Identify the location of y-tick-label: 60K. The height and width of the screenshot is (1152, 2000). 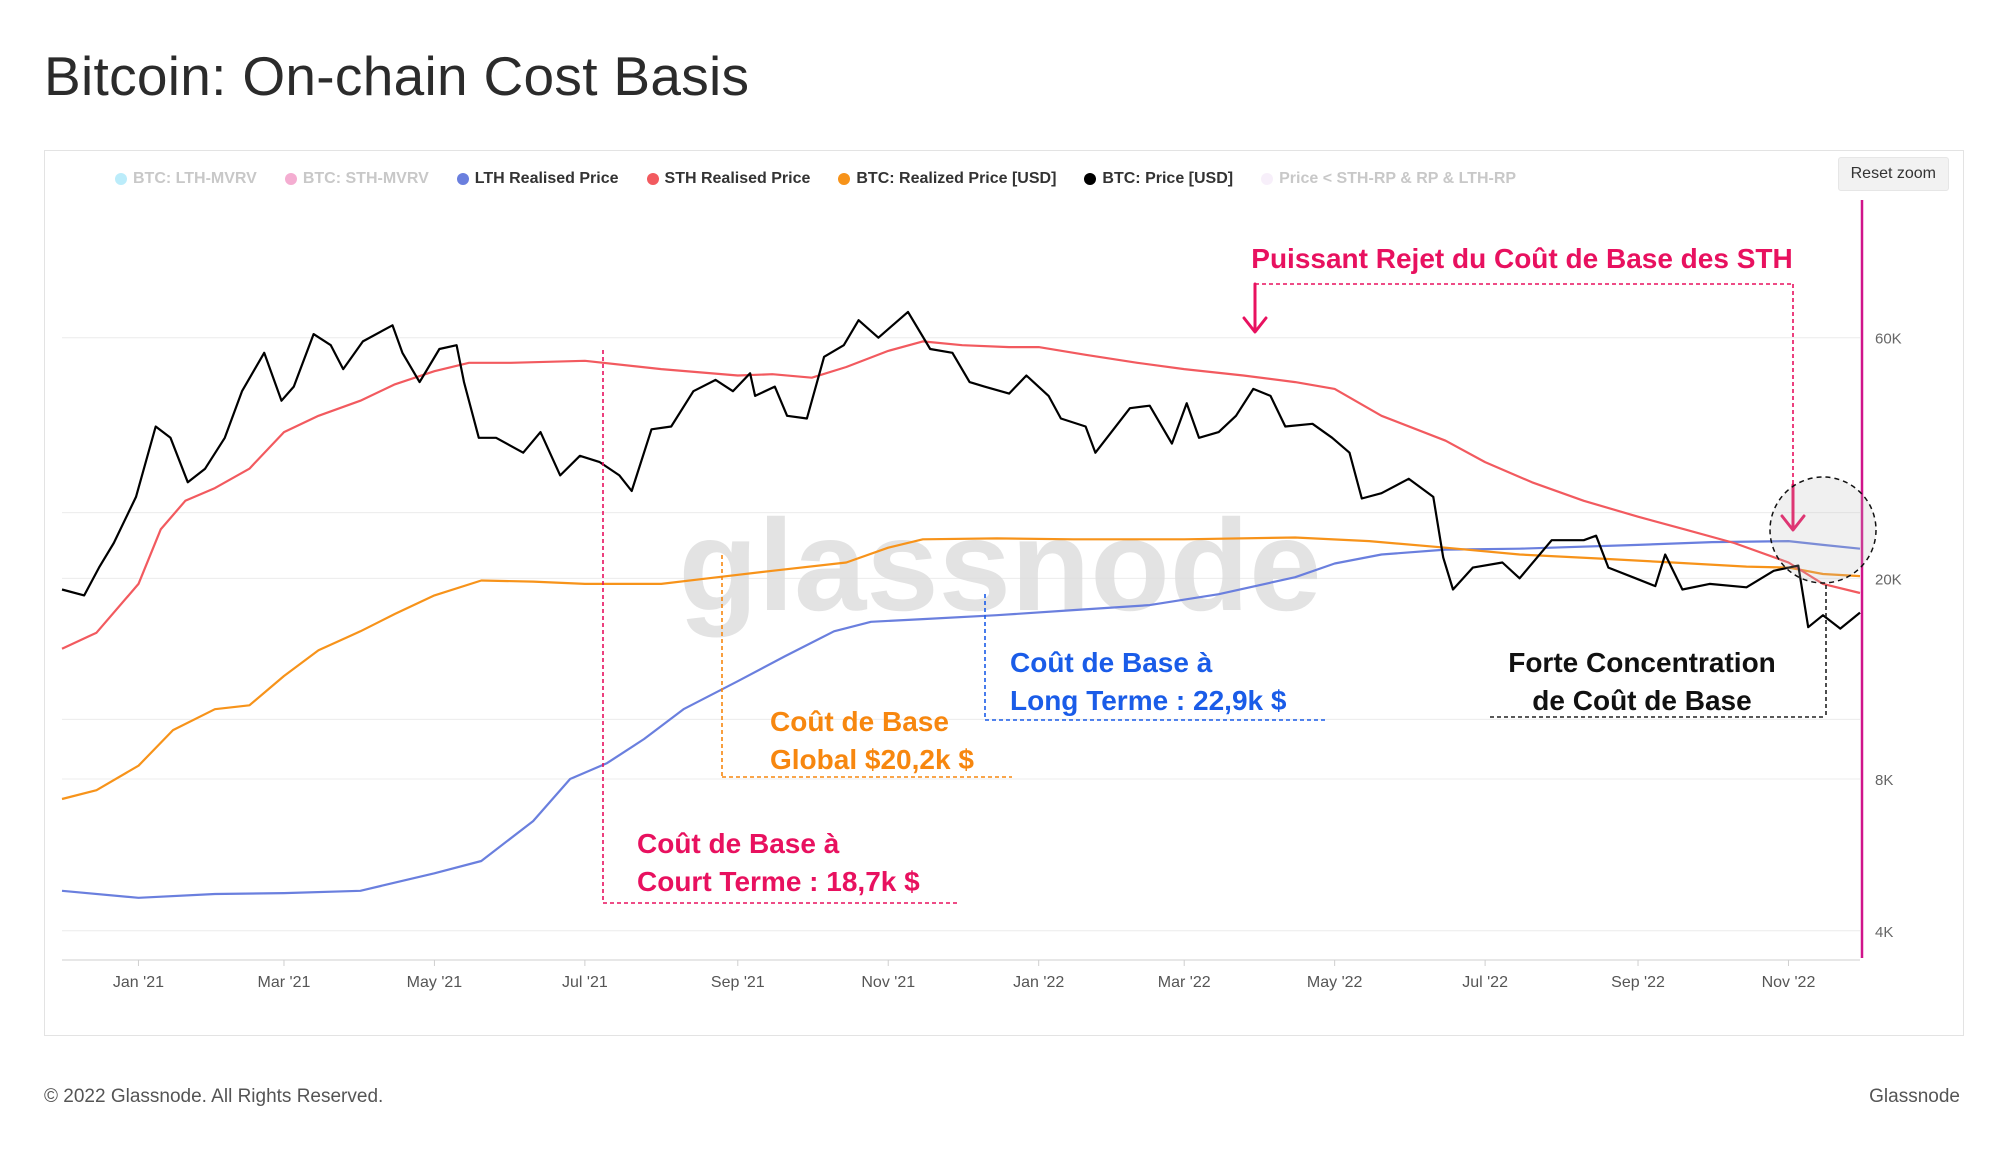
(1888, 339).